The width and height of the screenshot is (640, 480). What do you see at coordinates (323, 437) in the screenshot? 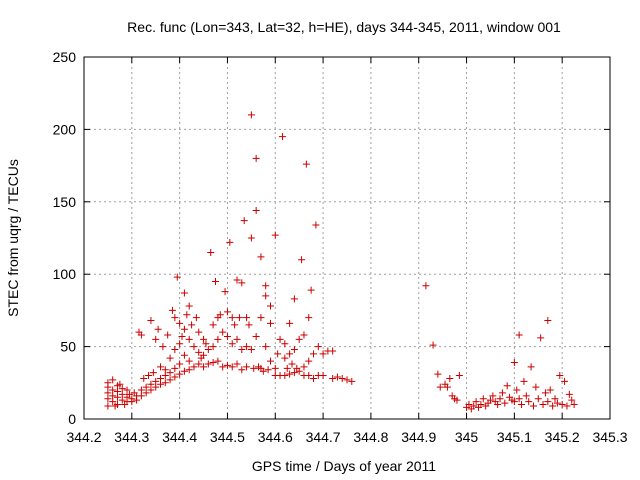
I see `x-tick-label: 344.7` at bounding box center [323, 437].